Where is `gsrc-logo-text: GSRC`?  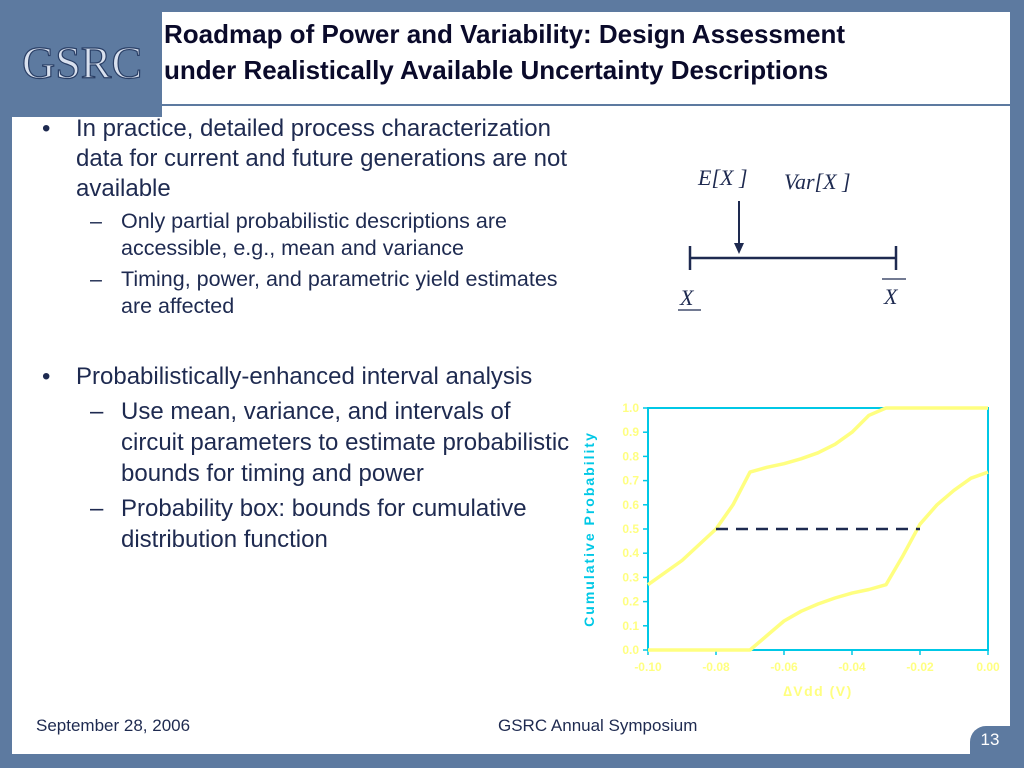 gsrc-logo-text: GSRC is located at coordinates (82, 62).